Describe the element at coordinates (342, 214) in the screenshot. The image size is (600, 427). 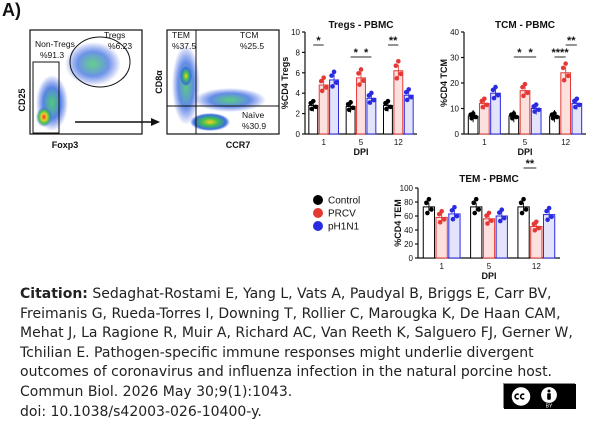
I see `legend-label-prcv: PRCV` at that location.